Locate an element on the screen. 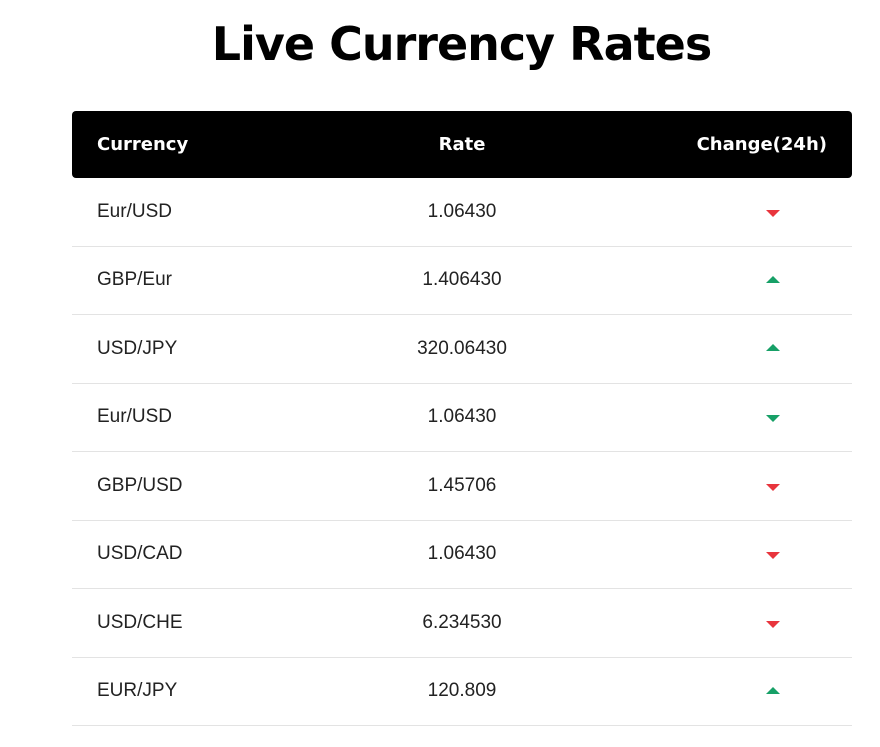 This screenshot has width=880, height=747. table-row: GBP/USD 1.45706 is located at coordinates (462, 486).